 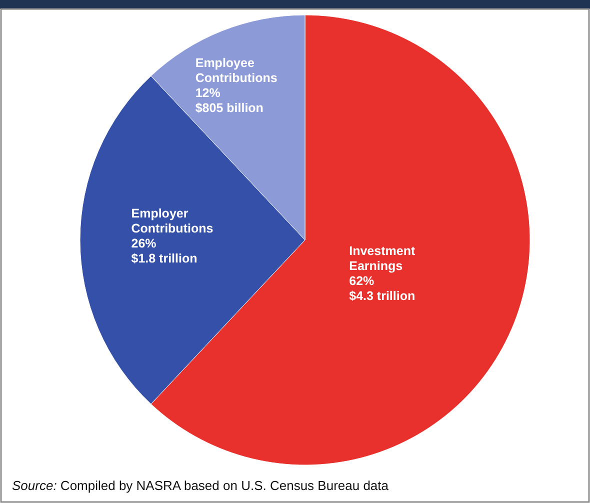 I want to click on data-label: 62% $4.3 trillion, so click(x=382, y=288).